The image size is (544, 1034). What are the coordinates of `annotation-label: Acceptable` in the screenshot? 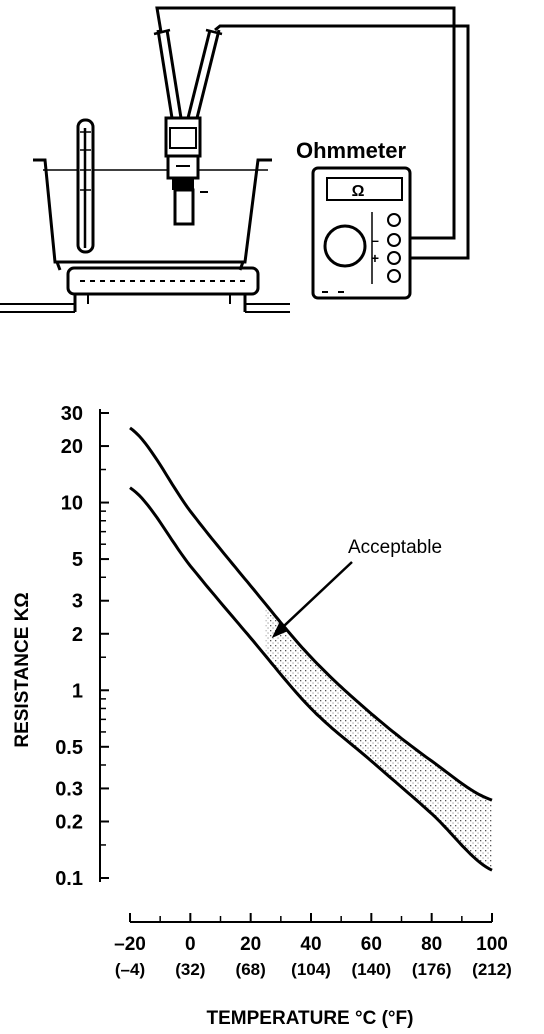 It's located at (395, 547).